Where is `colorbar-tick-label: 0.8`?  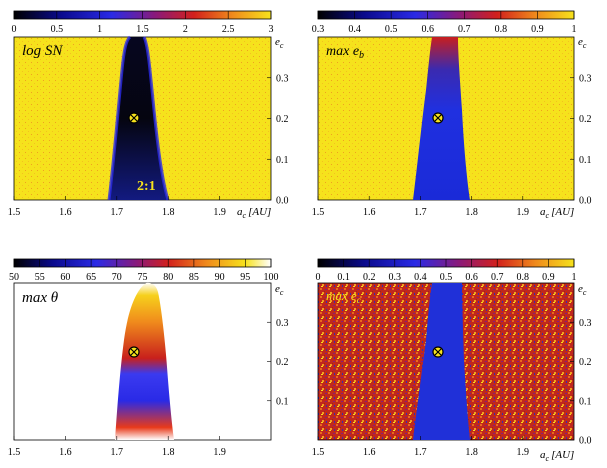
colorbar-tick-label: 0.8 is located at coordinates (523, 277).